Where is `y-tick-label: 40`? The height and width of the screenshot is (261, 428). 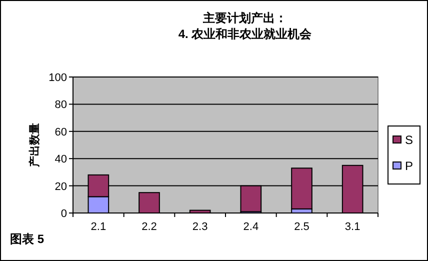 y-tick-label: 40 is located at coordinates (60, 160).